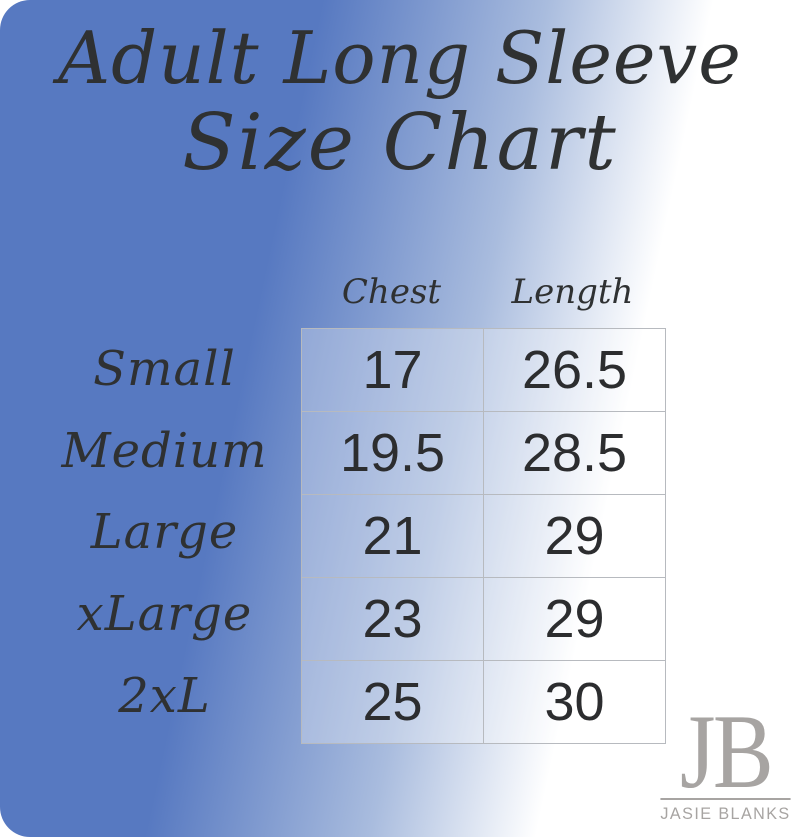 This screenshot has width=800, height=837. Describe the element at coordinates (574, 453) in the screenshot. I see `cell-medium-length: 28.5` at that location.